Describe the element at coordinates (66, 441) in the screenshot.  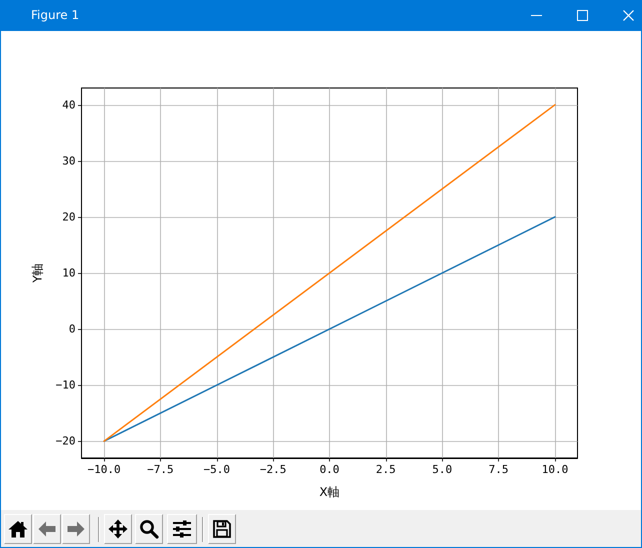
I see `y-tick-label: −20` at that location.